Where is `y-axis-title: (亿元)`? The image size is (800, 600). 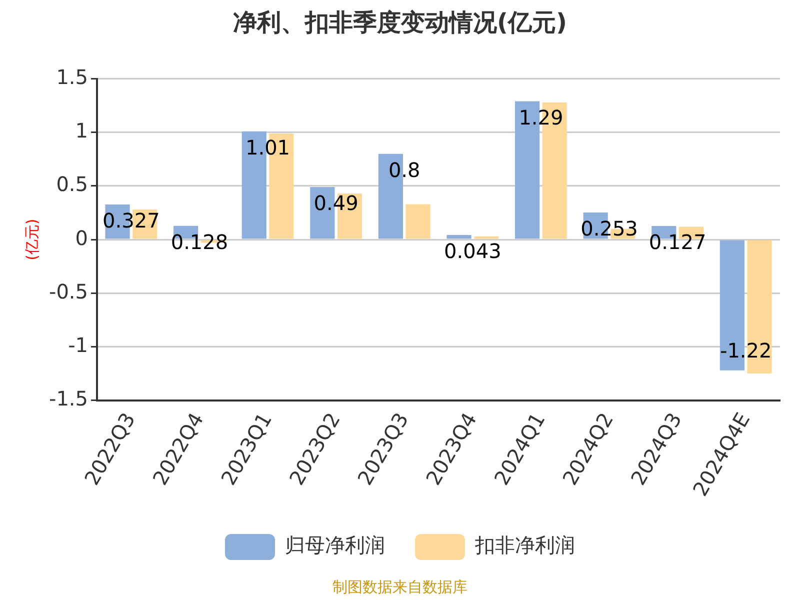
y-axis-title: (亿元) is located at coordinates (31, 239).